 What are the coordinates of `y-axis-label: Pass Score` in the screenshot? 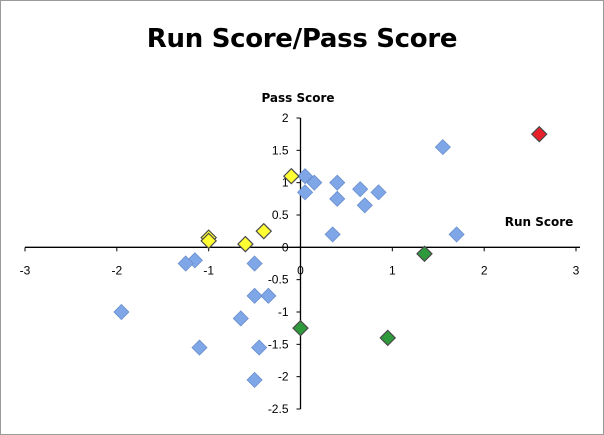 It's located at (297, 98).